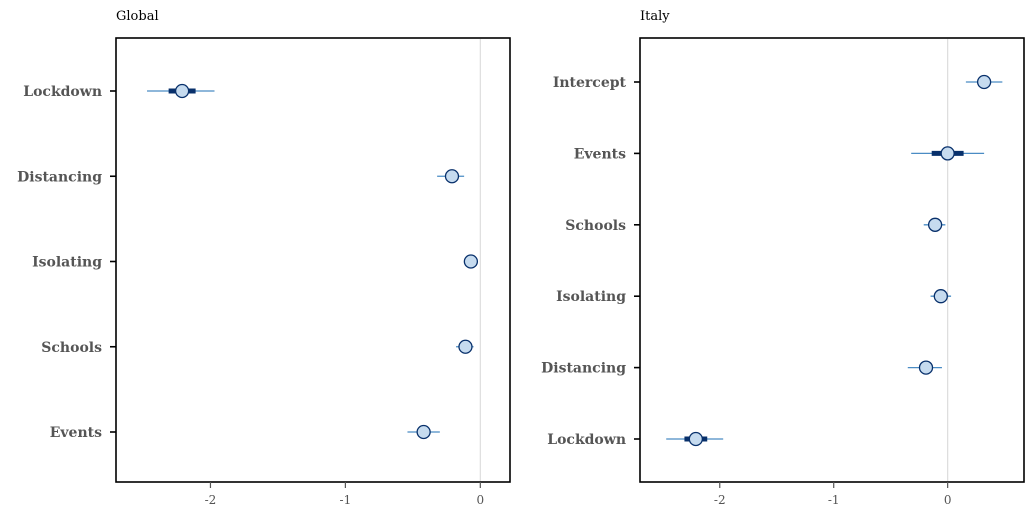  I want to click on global-estimate-distancing, so click(451, 176).